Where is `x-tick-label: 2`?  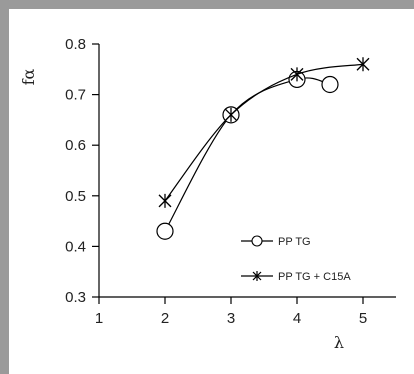
x-tick-label: 2 is located at coordinates (165, 318).